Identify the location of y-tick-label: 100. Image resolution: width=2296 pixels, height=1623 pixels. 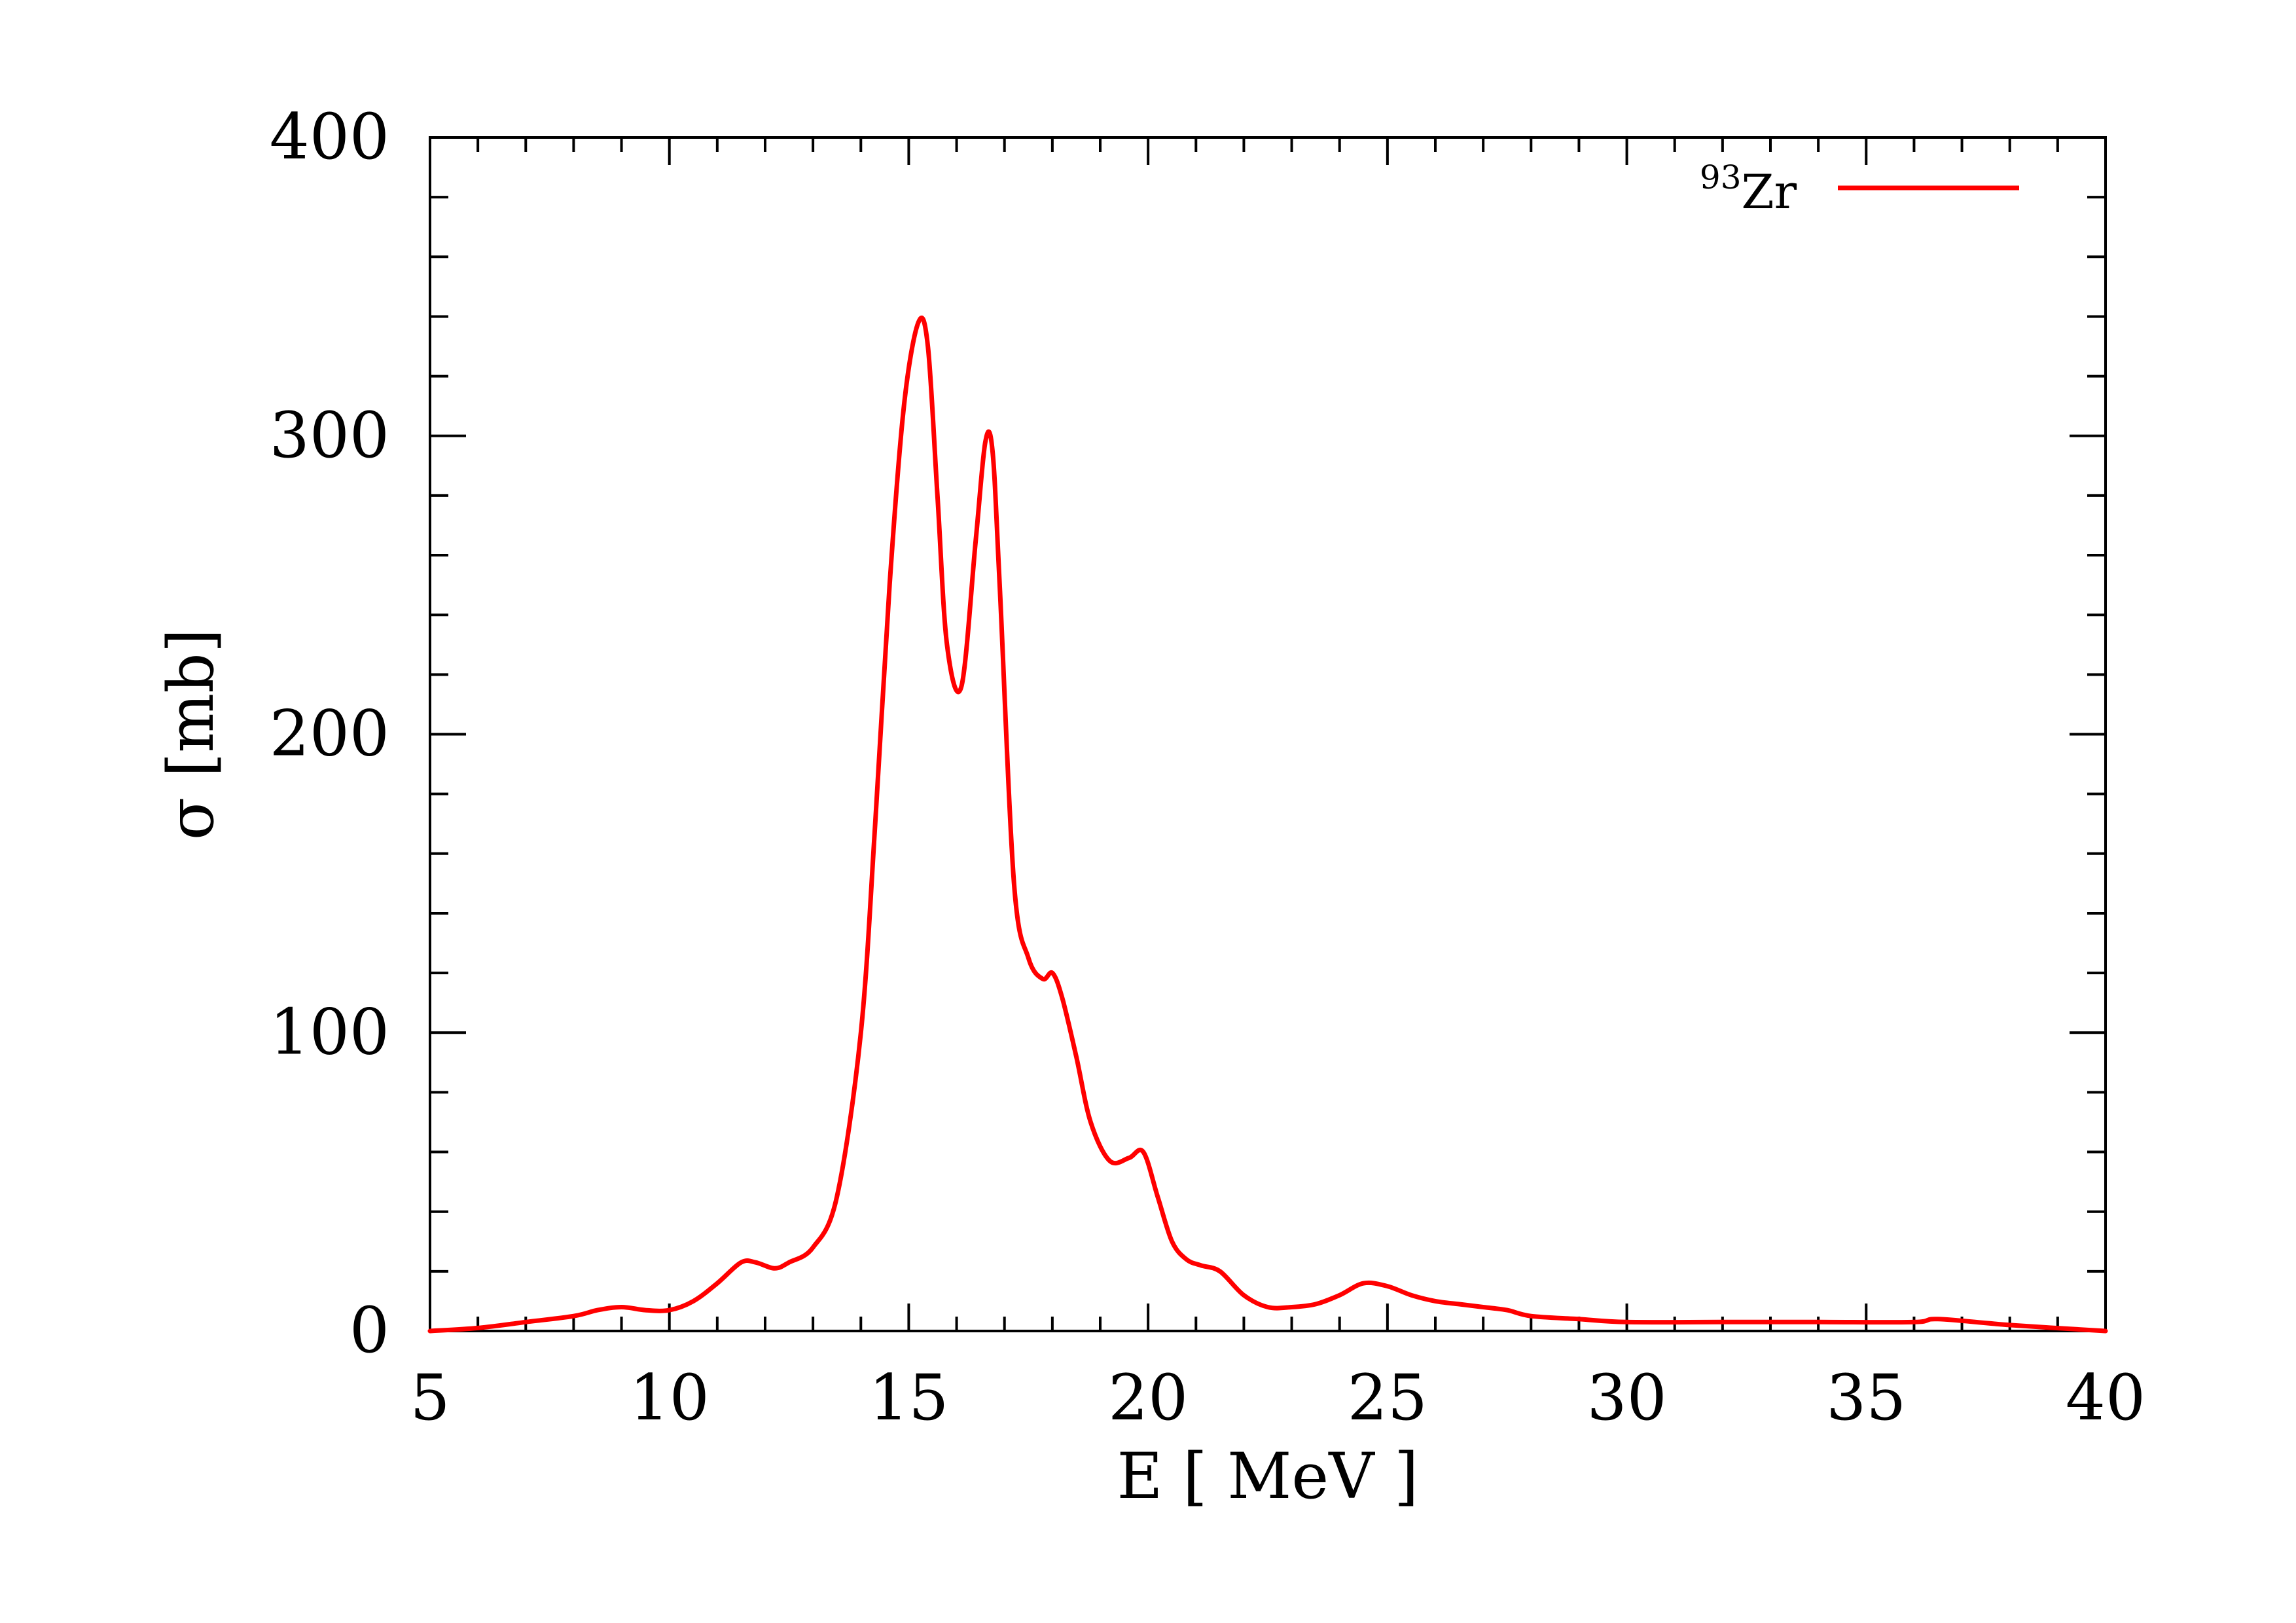
(329, 1031).